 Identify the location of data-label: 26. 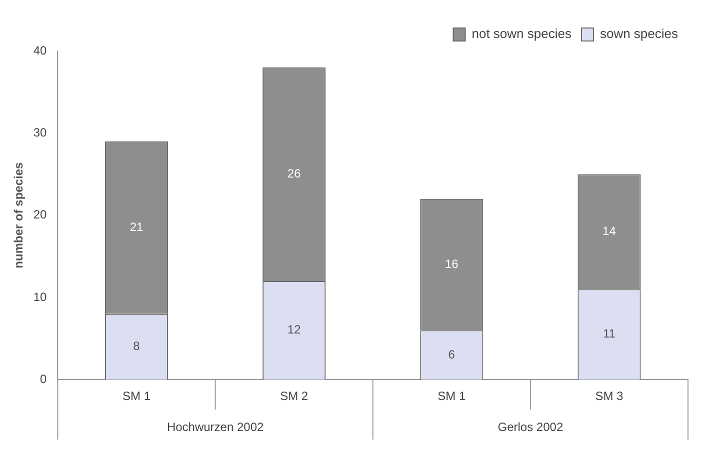
(294, 173).